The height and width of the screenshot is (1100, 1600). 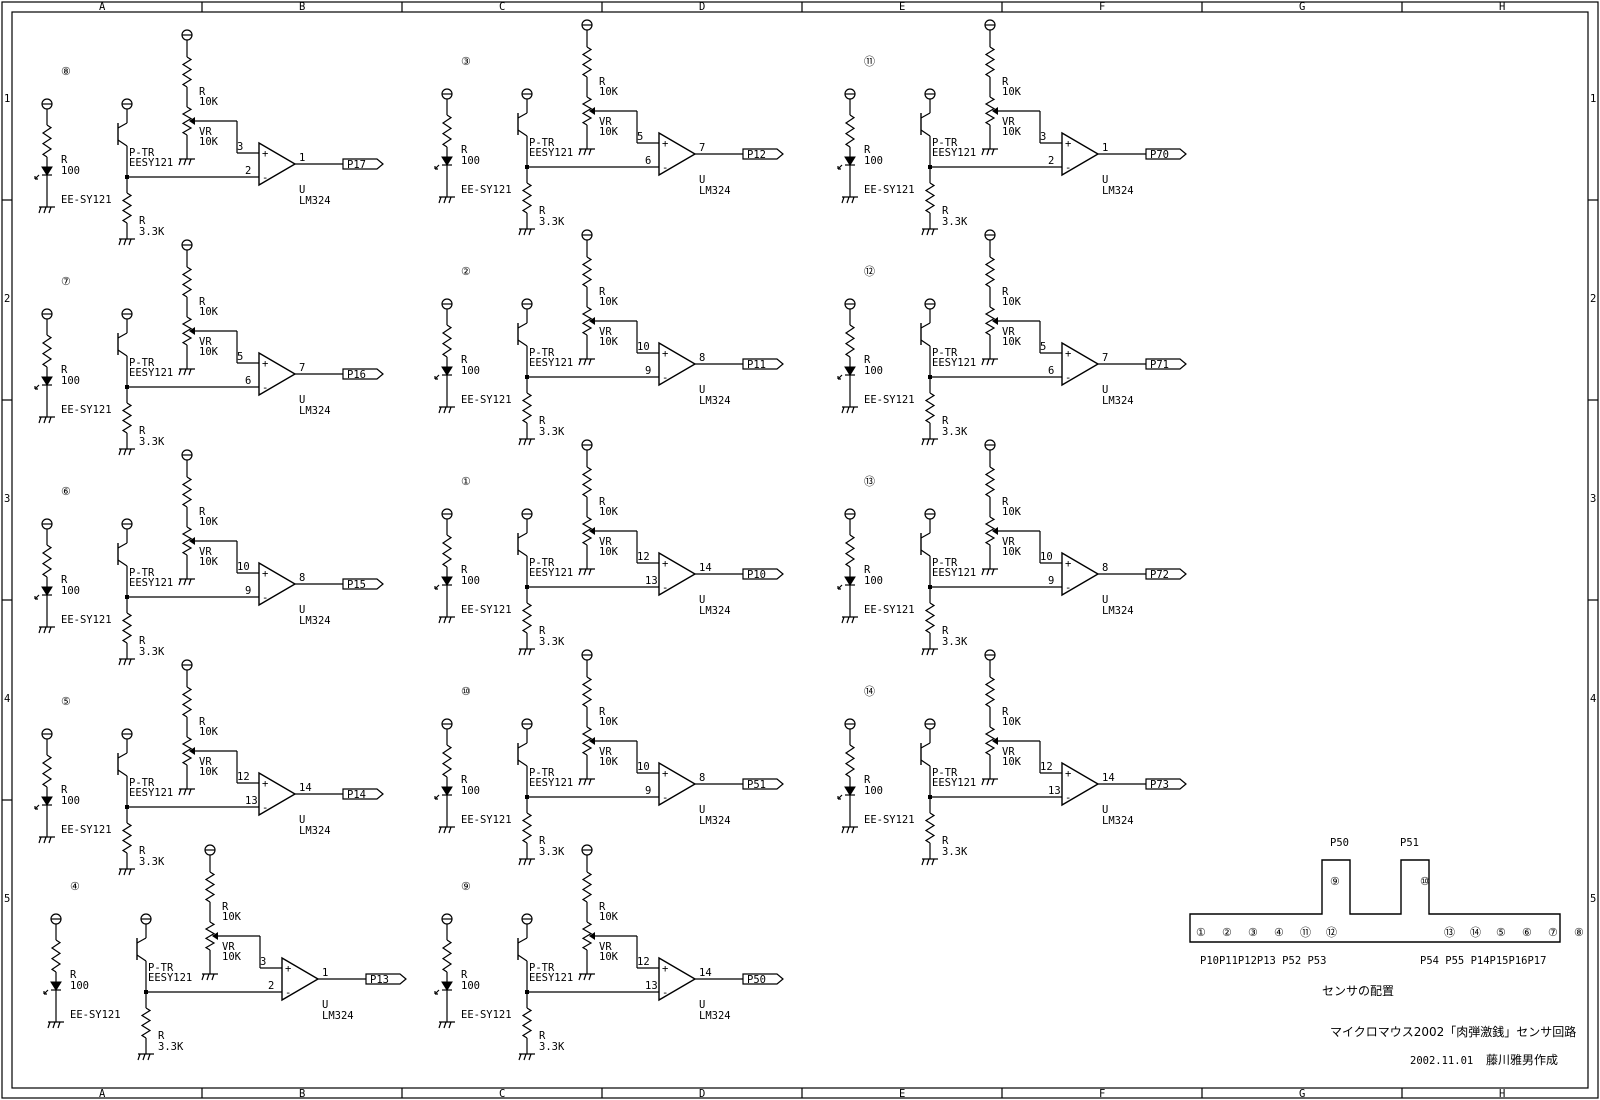 What do you see at coordinates (142, 851) in the screenshot?
I see `pulldown-ref: R` at bounding box center [142, 851].